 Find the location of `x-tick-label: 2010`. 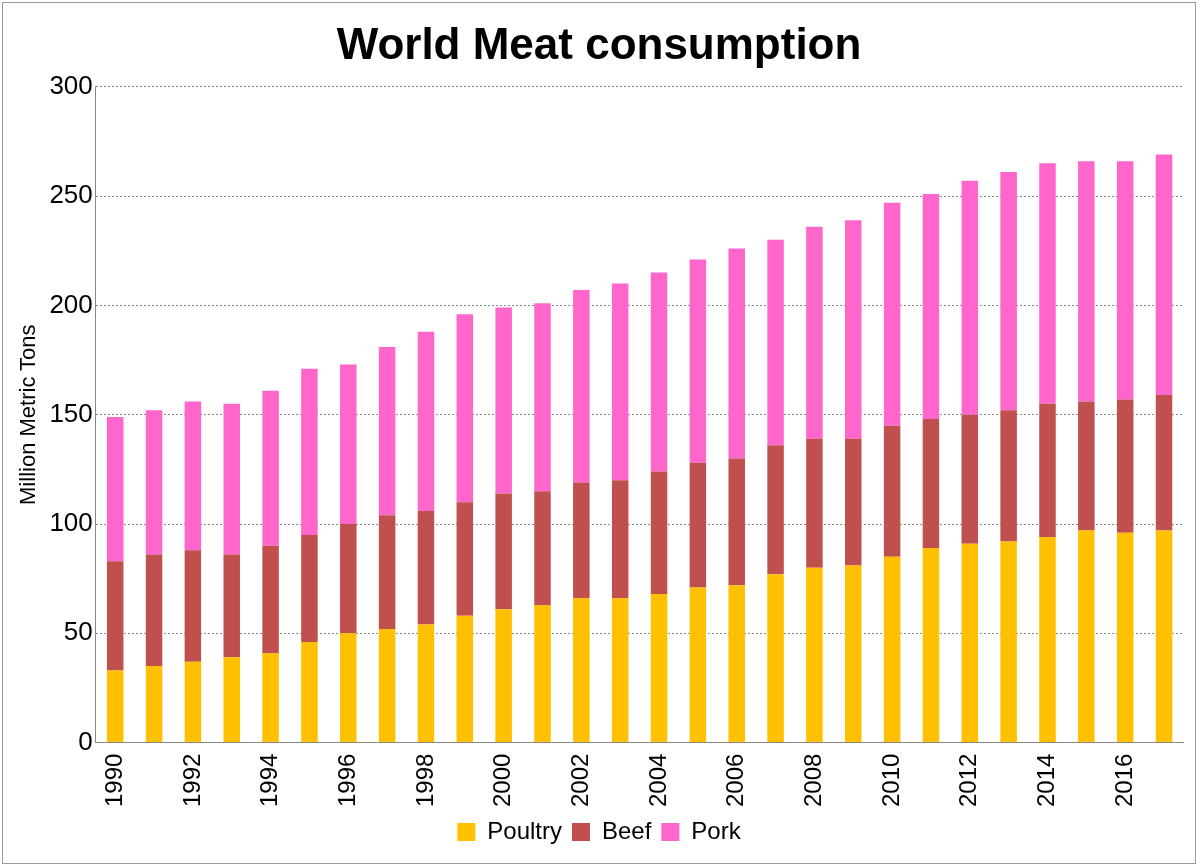

x-tick-label: 2010 is located at coordinates (890, 780).